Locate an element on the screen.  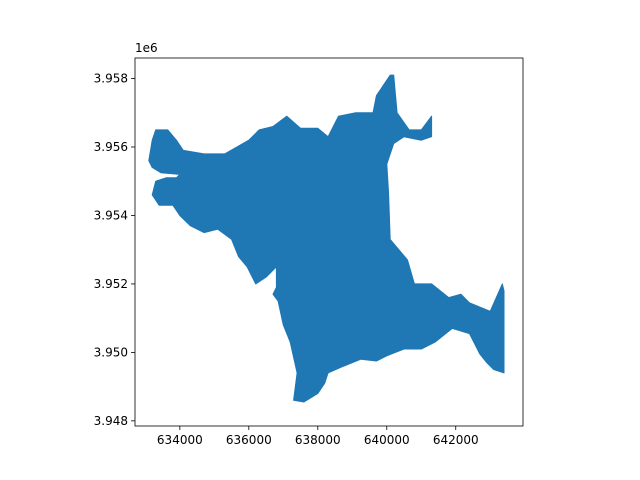
x-axis: 634000 636000 638000 640000 642000 is located at coordinates (318, 436).